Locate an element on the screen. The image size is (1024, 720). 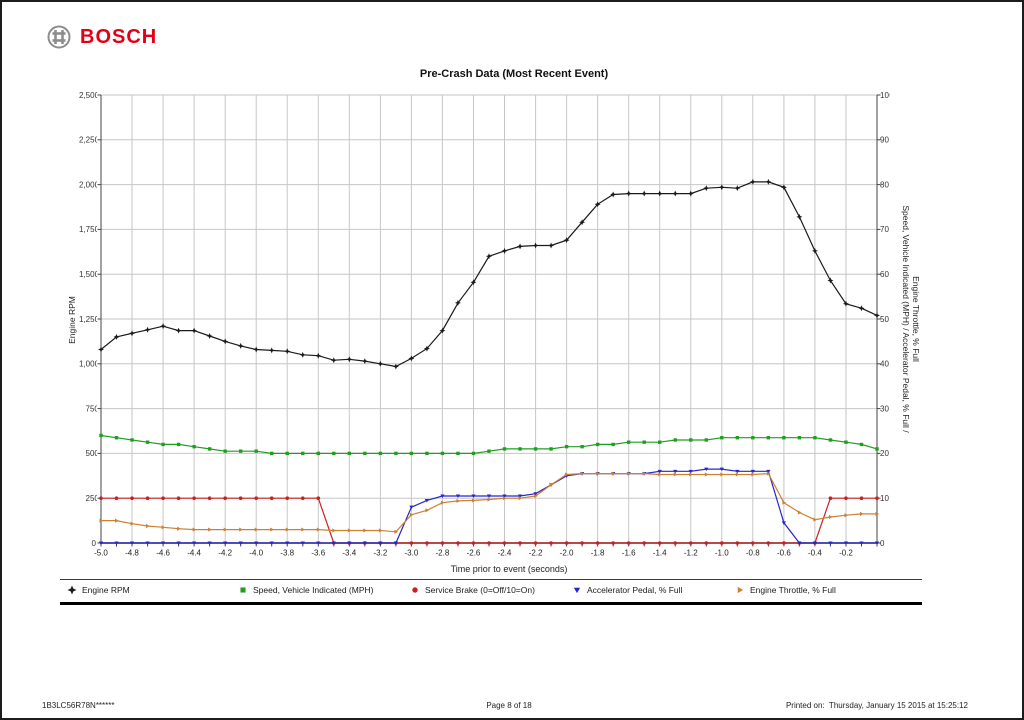
series-engine-throttle-full is located at coordinates (489, 502).